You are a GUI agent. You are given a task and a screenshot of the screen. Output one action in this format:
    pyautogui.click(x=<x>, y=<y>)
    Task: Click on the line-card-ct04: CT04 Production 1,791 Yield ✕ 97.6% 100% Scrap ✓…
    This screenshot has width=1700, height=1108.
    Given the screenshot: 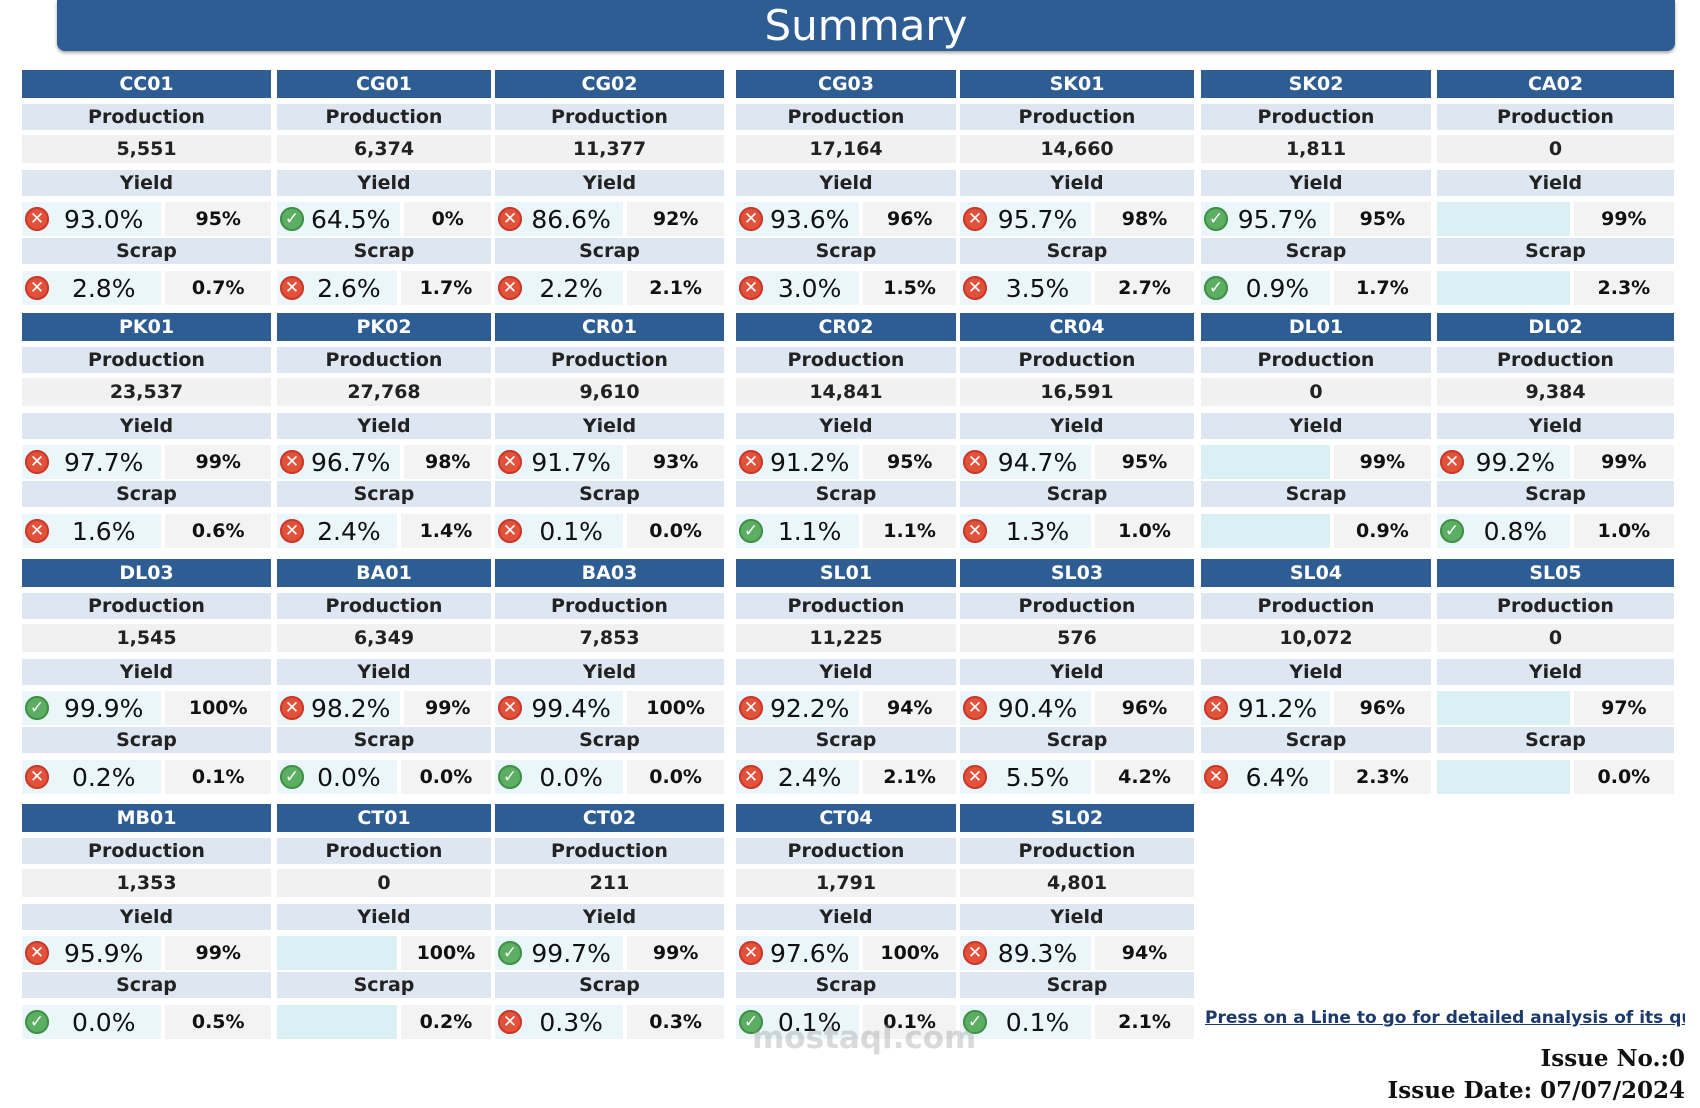 What is the action you would take?
    pyautogui.click(x=846, y=928)
    